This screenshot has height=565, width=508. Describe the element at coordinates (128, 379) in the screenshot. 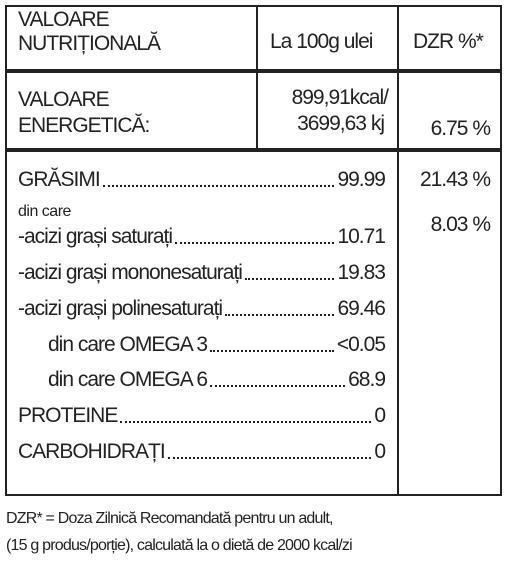

I see `row-label: din care OMEGA 6` at that location.